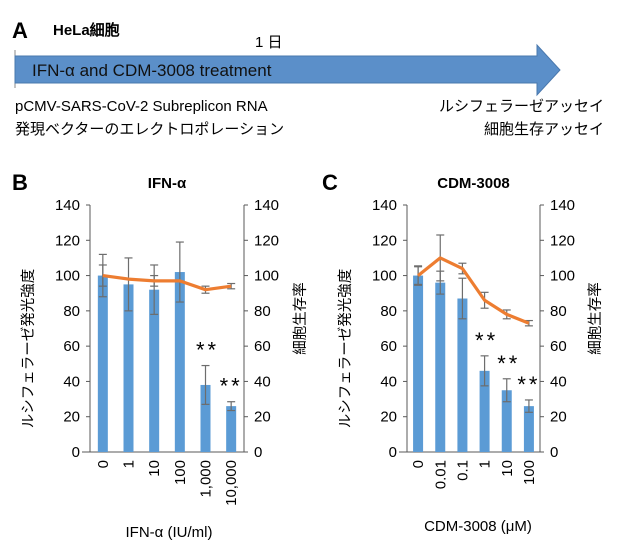 This screenshot has width=620, height=543. I want to click on x-tick-label: 0.1, so click(462, 470).